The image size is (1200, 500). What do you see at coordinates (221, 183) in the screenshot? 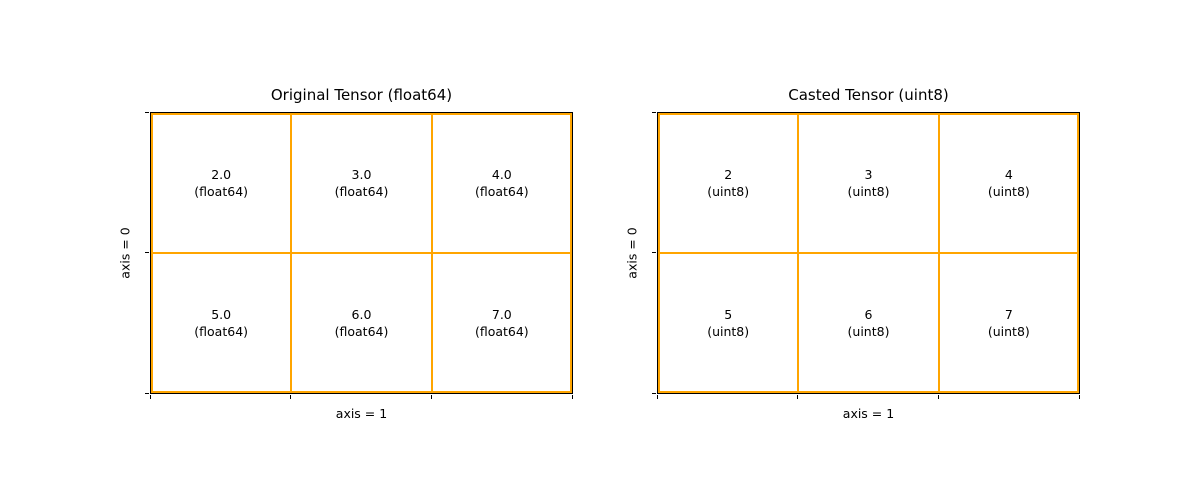
I see `tensor-cell: 2.0 (float64)` at bounding box center [221, 183].